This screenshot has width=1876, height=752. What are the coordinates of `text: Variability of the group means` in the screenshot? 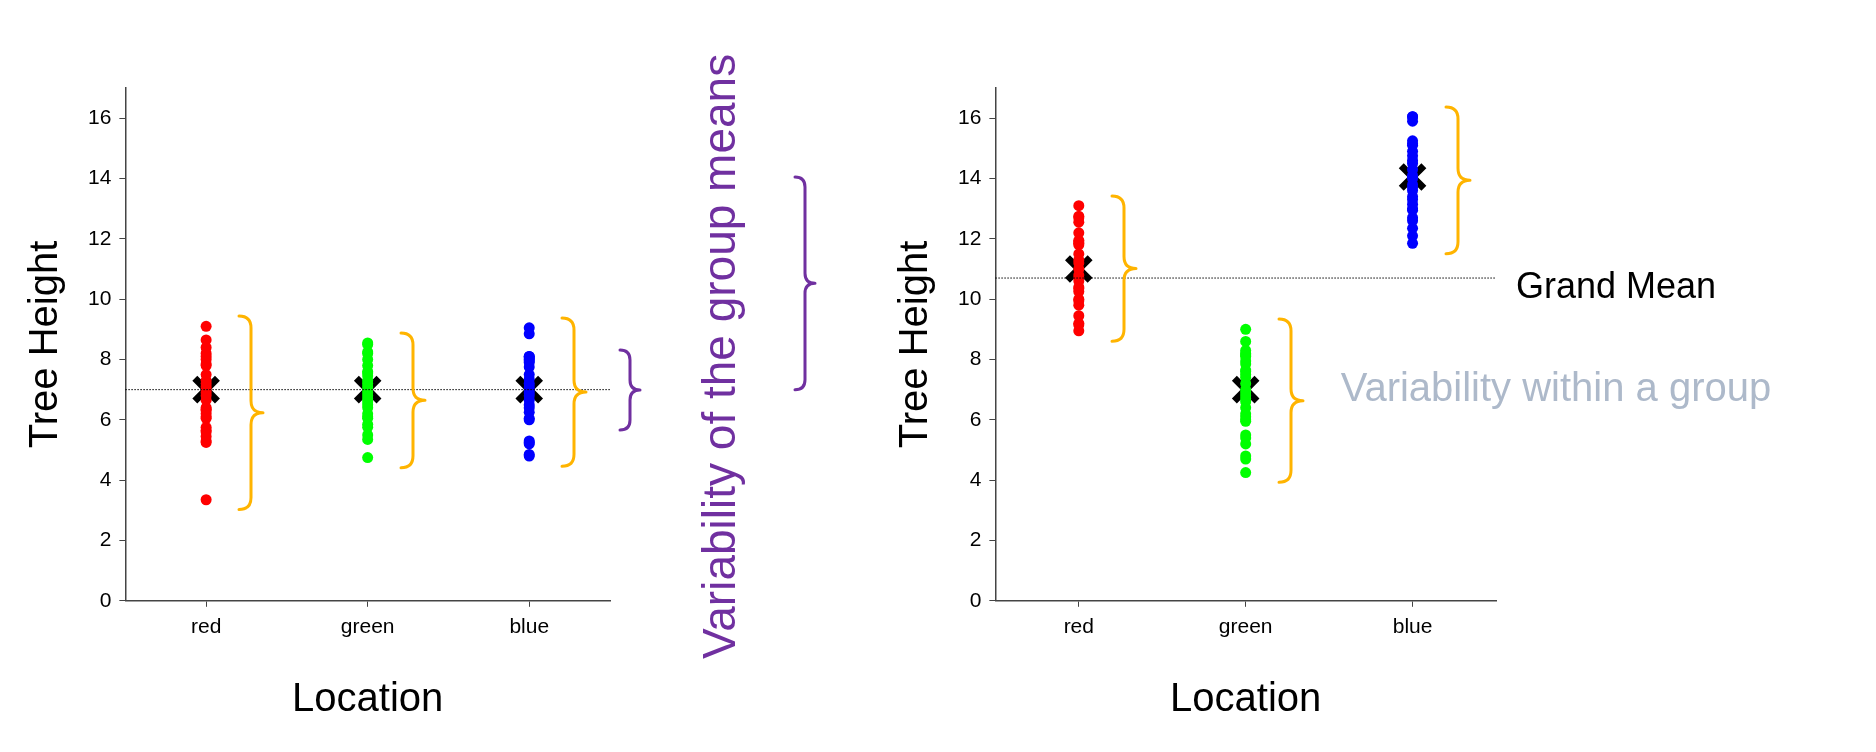 It's located at (718, 356).